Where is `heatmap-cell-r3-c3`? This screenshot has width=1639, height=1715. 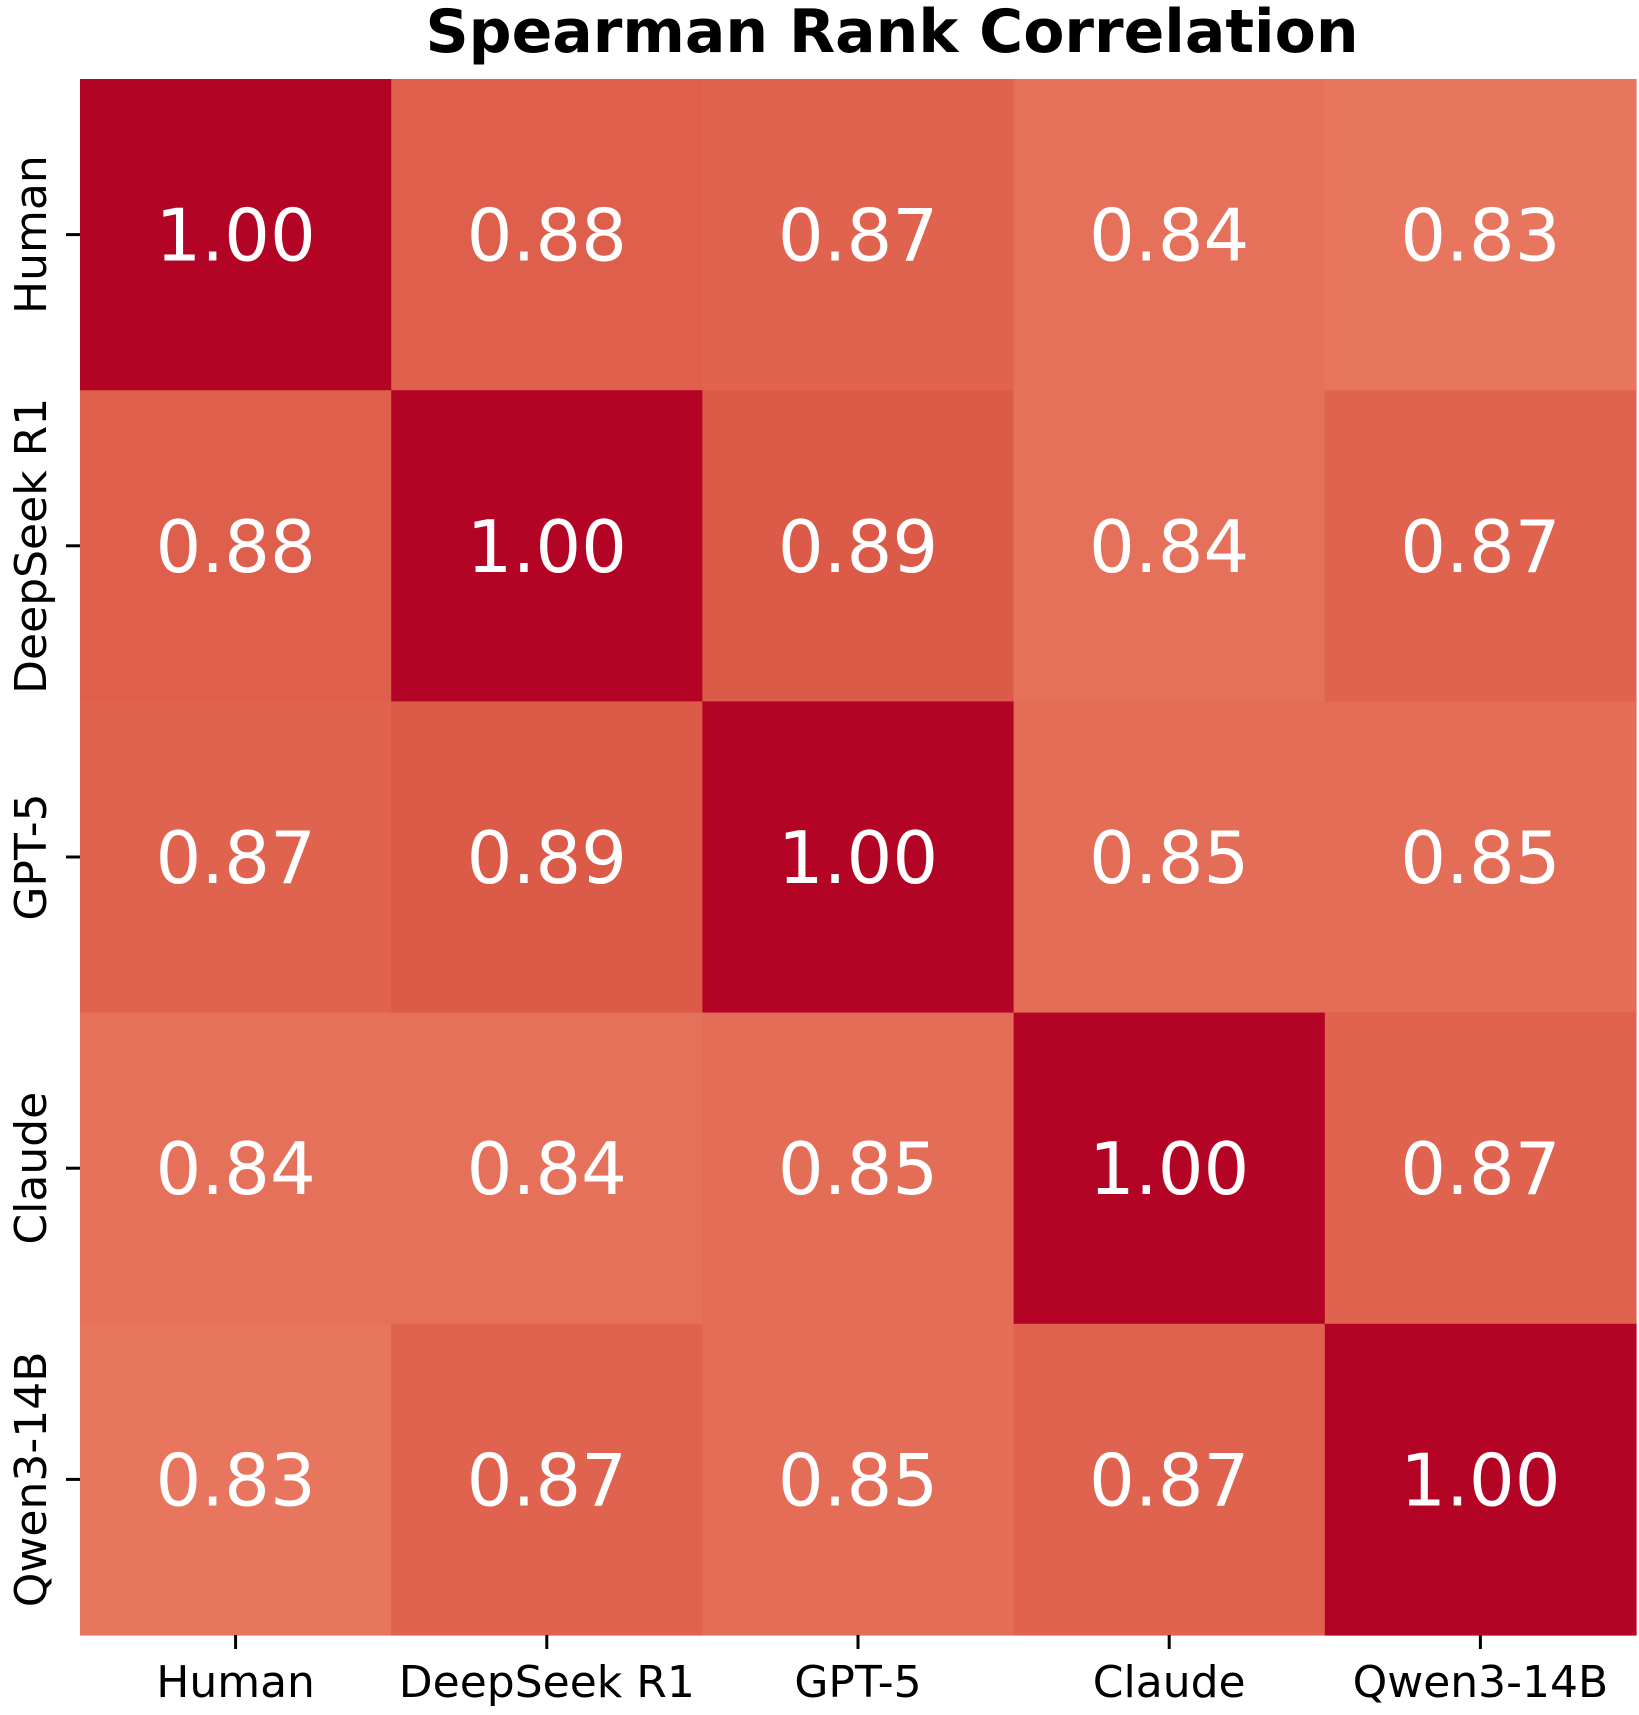 heatmap-cell-r3-c3 is located at coordinates (1169, 1168).